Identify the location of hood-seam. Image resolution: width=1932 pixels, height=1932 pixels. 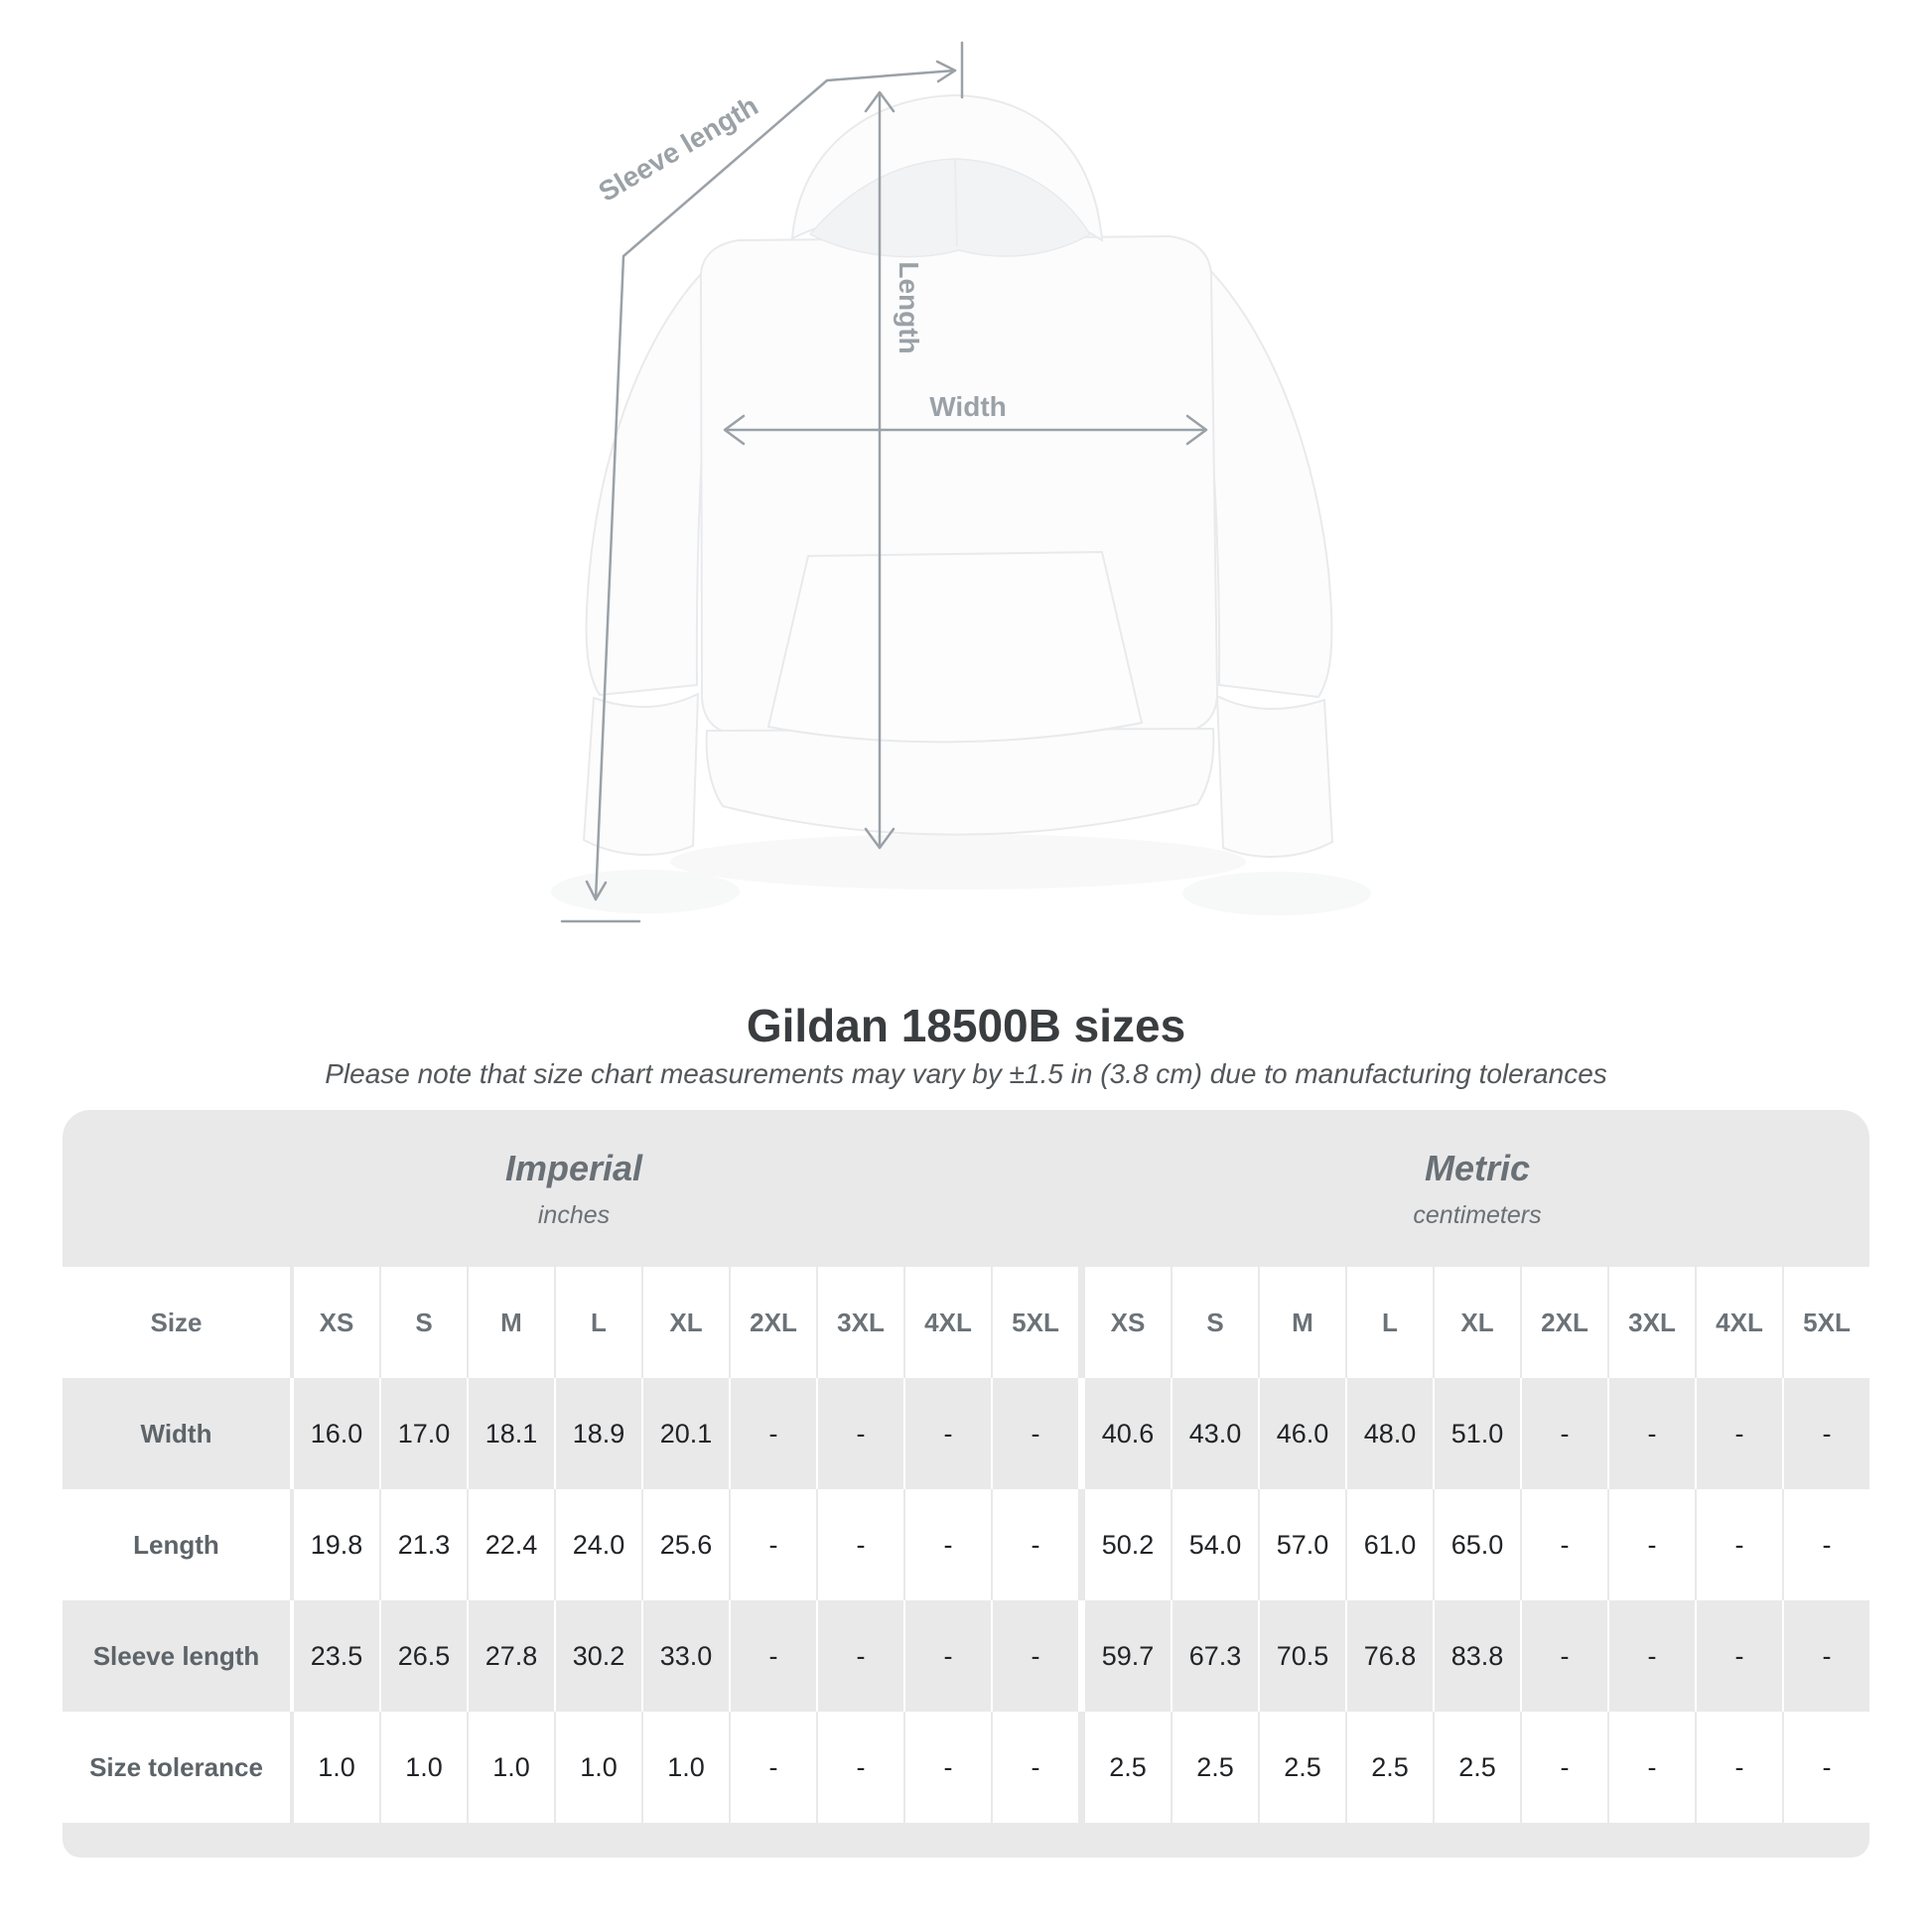
(956, 203).